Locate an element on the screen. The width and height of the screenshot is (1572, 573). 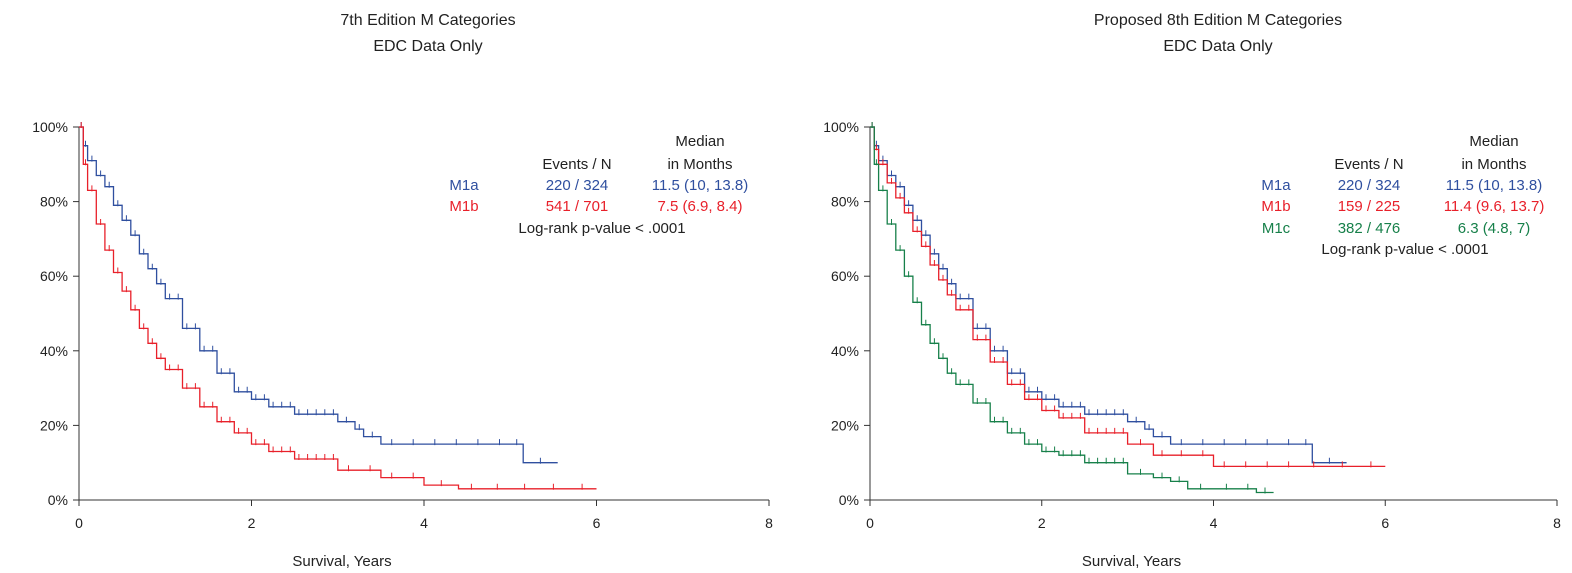
legend-events-m1b: 541 / 701 is located at coordinates (577, 206).